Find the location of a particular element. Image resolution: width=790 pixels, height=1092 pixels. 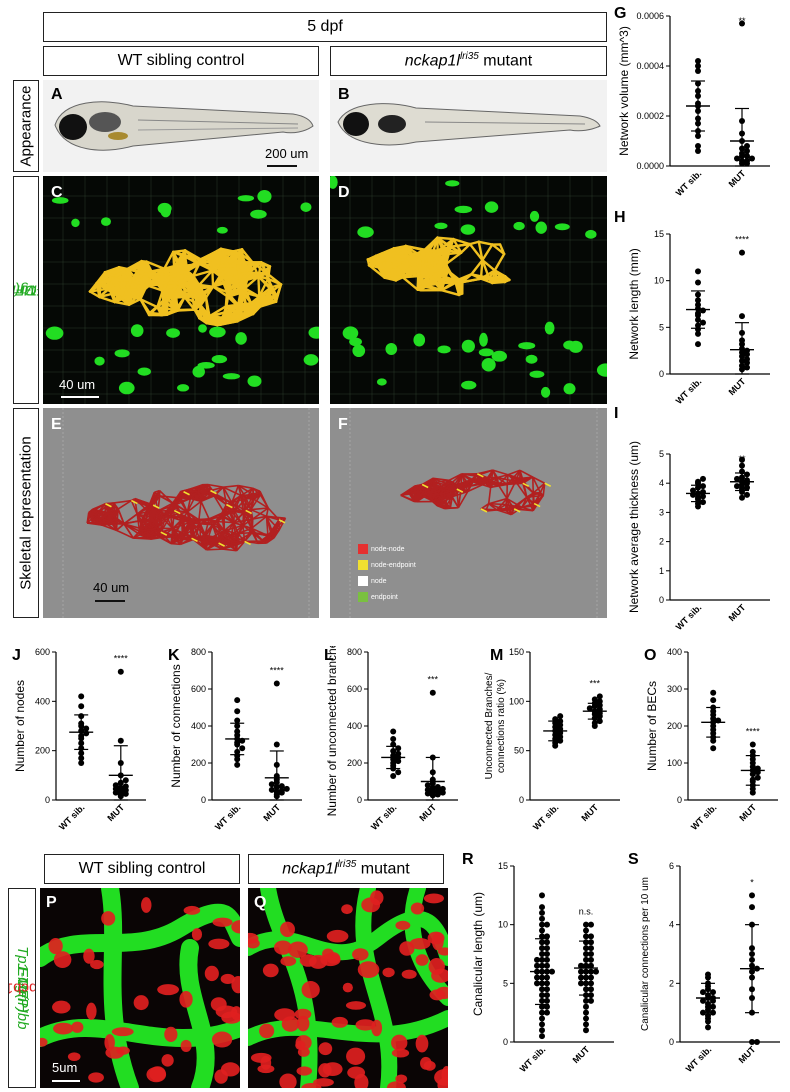

legend-swatch is located at coordinates (363, 597).